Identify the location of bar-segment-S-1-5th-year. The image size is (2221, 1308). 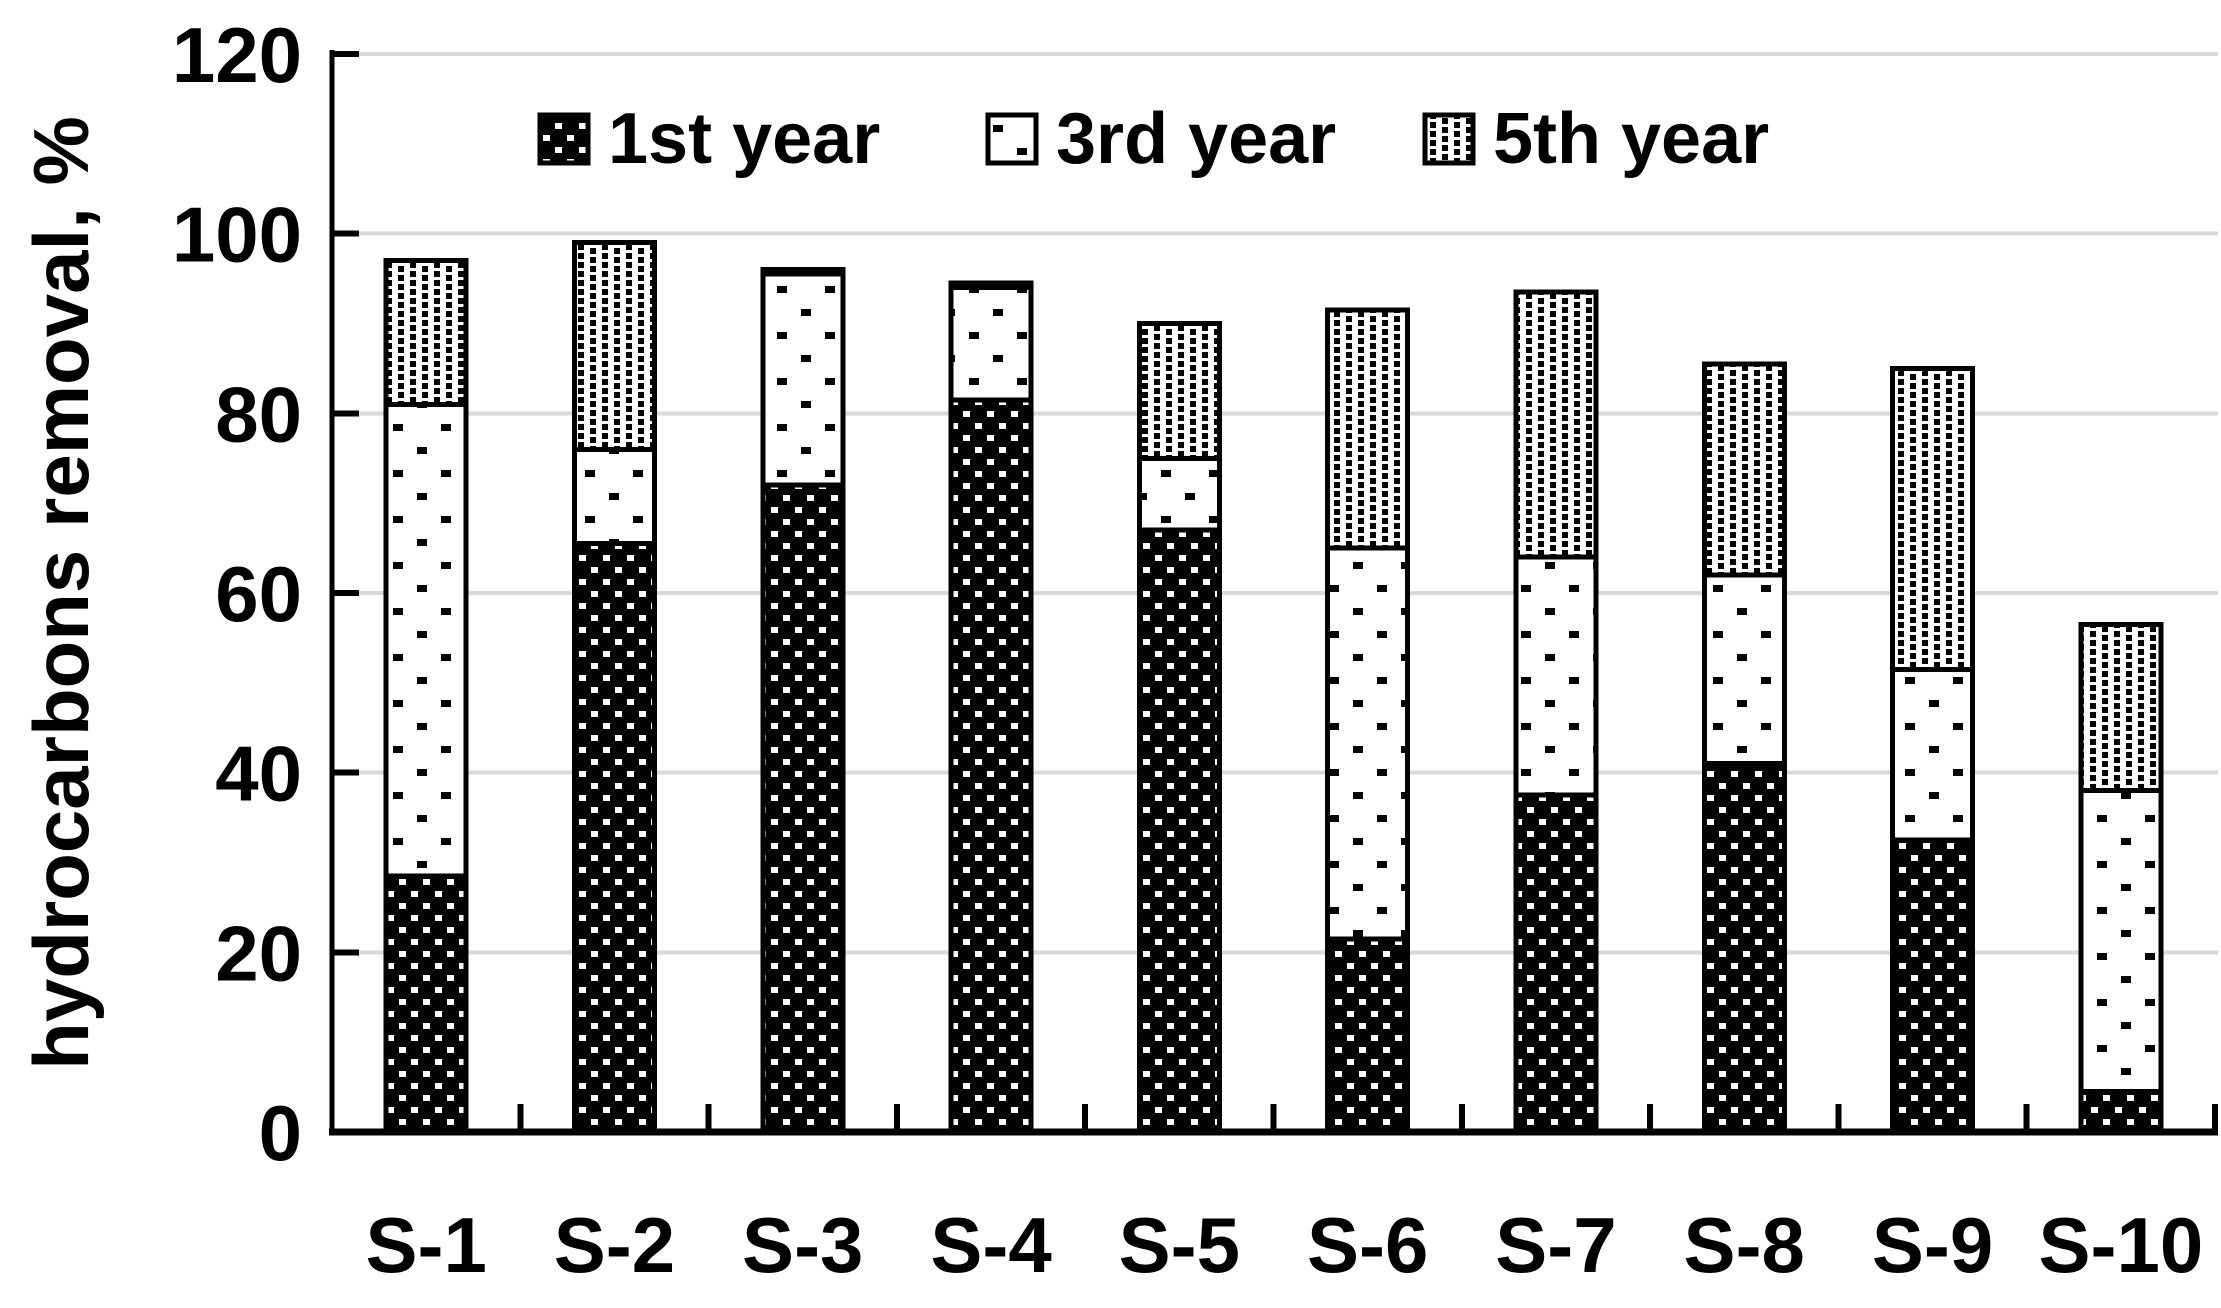
(426, 332).